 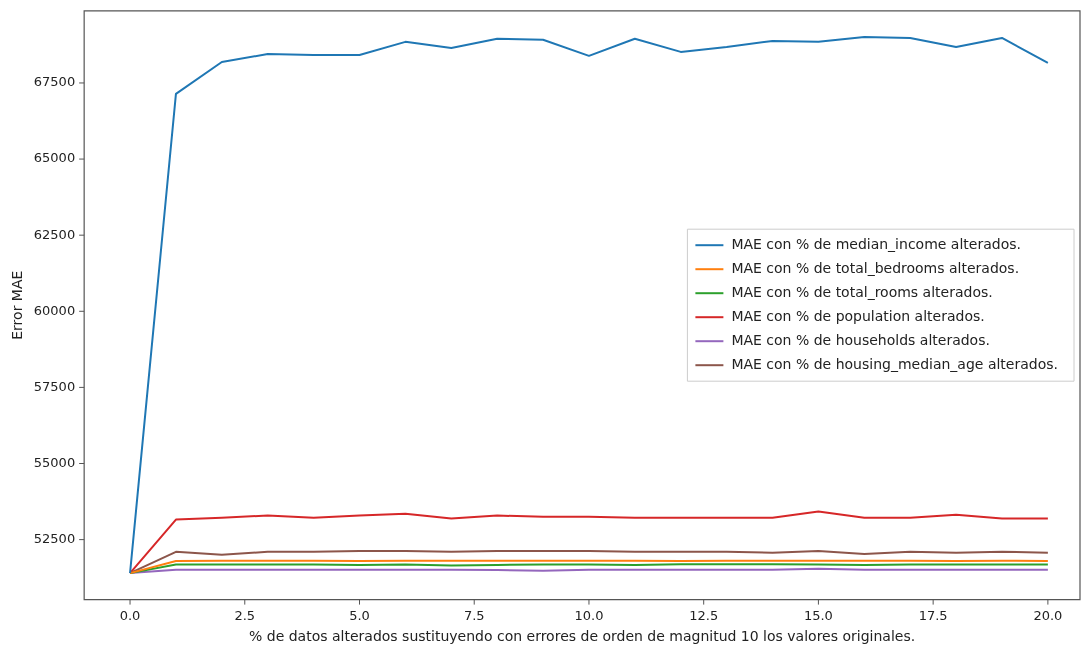 I want to click on x-tick-label: 15.0, so click(x=818, y=615).